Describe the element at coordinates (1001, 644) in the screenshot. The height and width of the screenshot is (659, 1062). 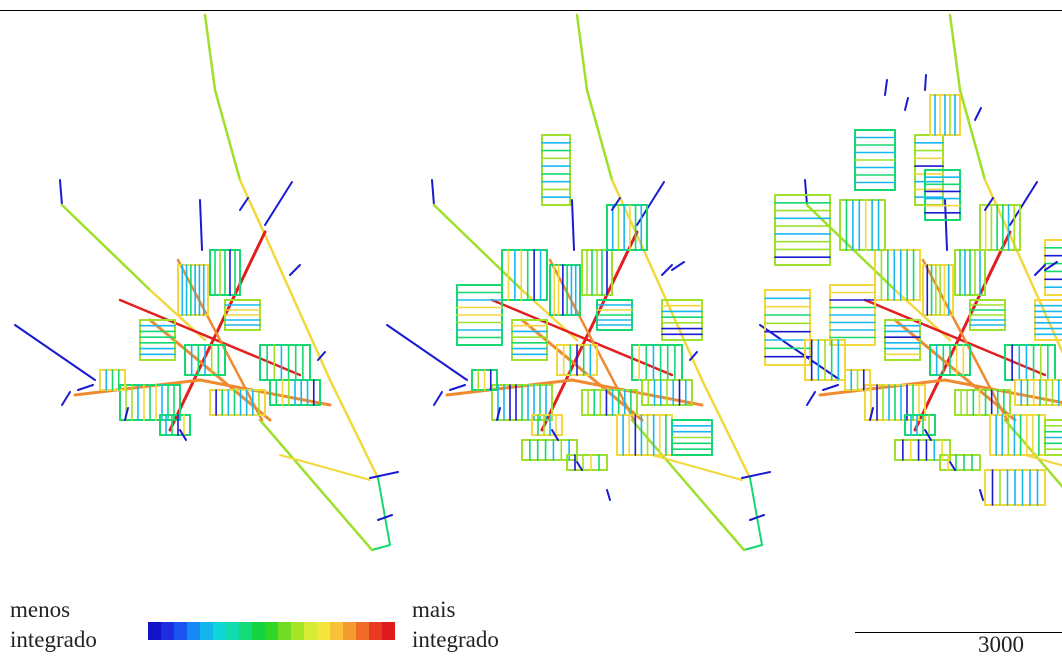
I see `scale-label: 3000` at that location.